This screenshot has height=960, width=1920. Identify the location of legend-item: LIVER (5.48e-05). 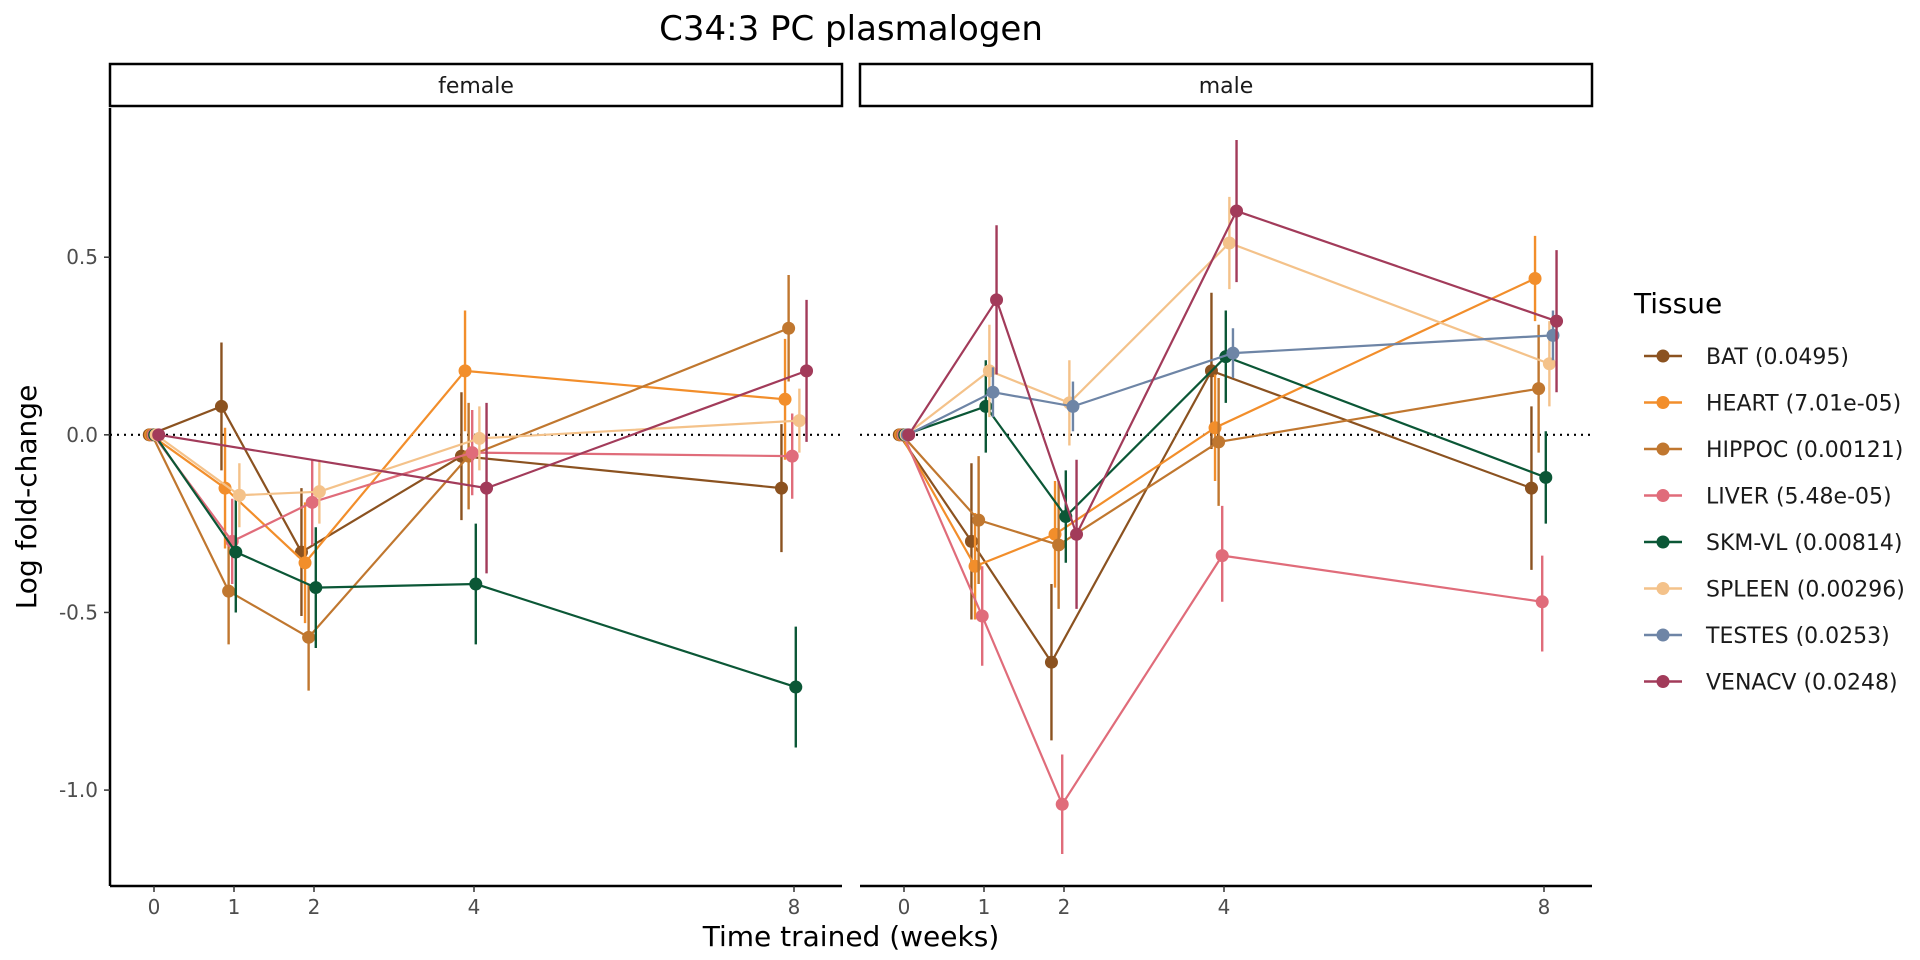
(1768, 497).